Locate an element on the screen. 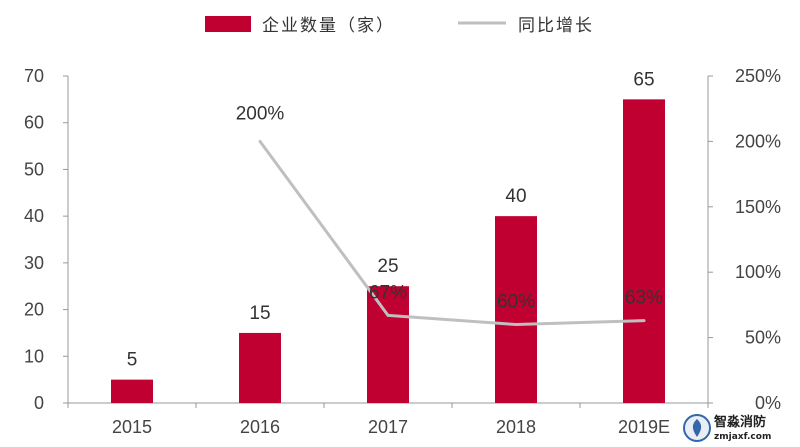 This screenshot has width=800, height=447. legend: 企业数量（家） 同比增长 is located at coordinates (399, 26).